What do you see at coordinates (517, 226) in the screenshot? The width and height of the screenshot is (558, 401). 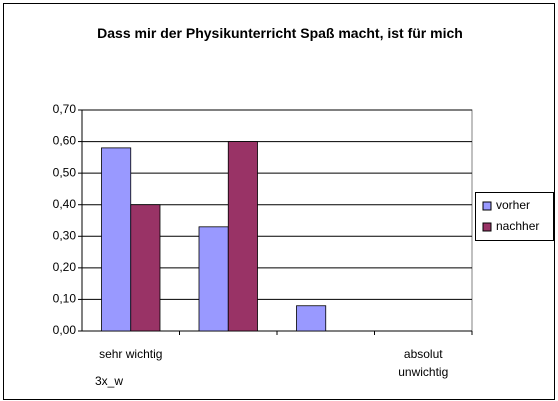 I see `legend-label: nachher` at bounding box center [517, 226].